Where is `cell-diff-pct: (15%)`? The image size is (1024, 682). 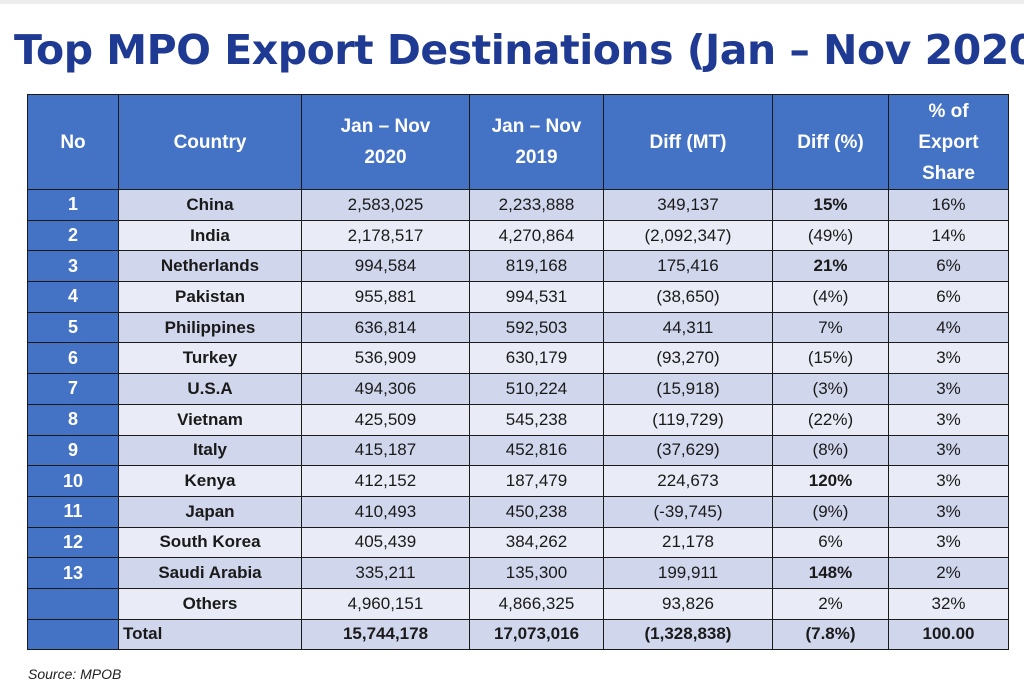
cell-diff-pct: (15%) is located at coordinates (830, 358).